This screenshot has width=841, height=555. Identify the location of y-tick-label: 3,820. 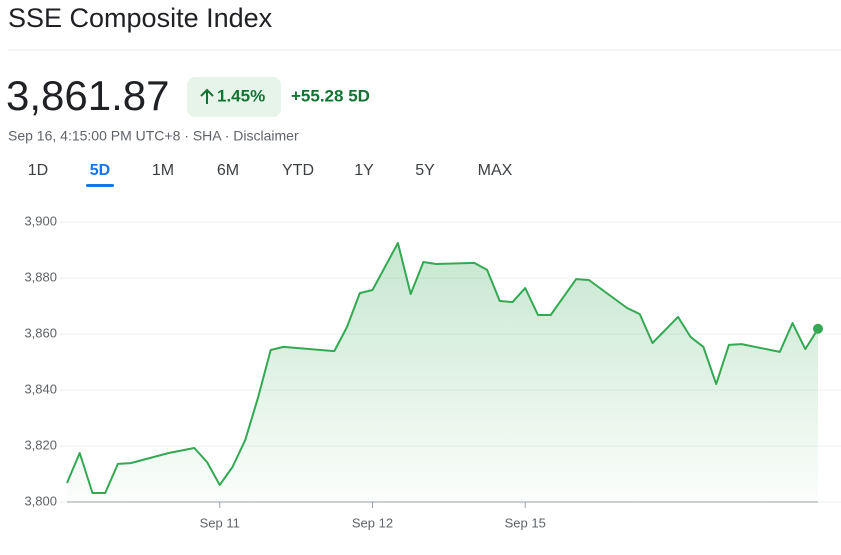
(40, 444).